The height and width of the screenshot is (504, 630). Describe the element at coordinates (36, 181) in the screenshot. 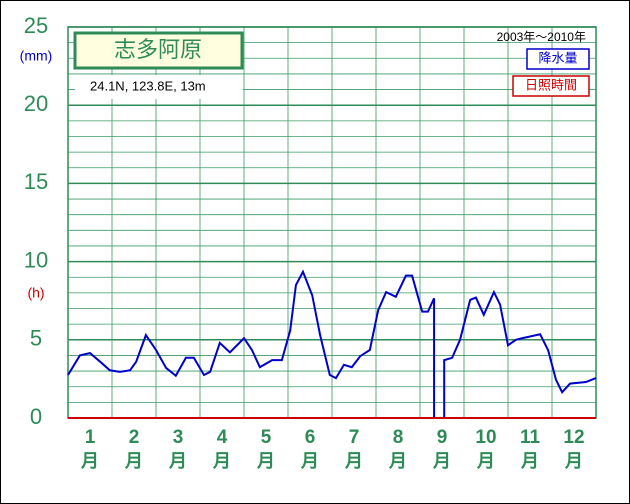

I see `y-tick-label: 15` at that location.